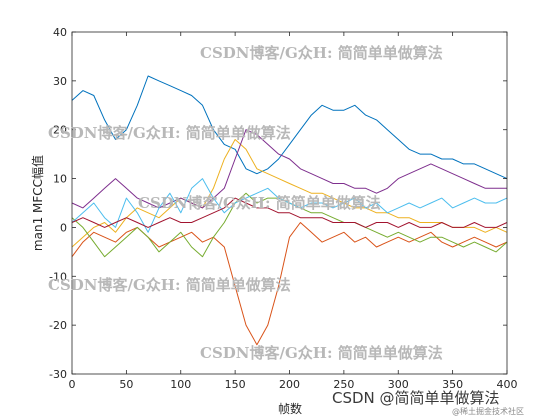 The image size is (560, 420). Describe the element at coordinates (63, 227) in the screenshot. I see `y-tick-label: 0` at that location.